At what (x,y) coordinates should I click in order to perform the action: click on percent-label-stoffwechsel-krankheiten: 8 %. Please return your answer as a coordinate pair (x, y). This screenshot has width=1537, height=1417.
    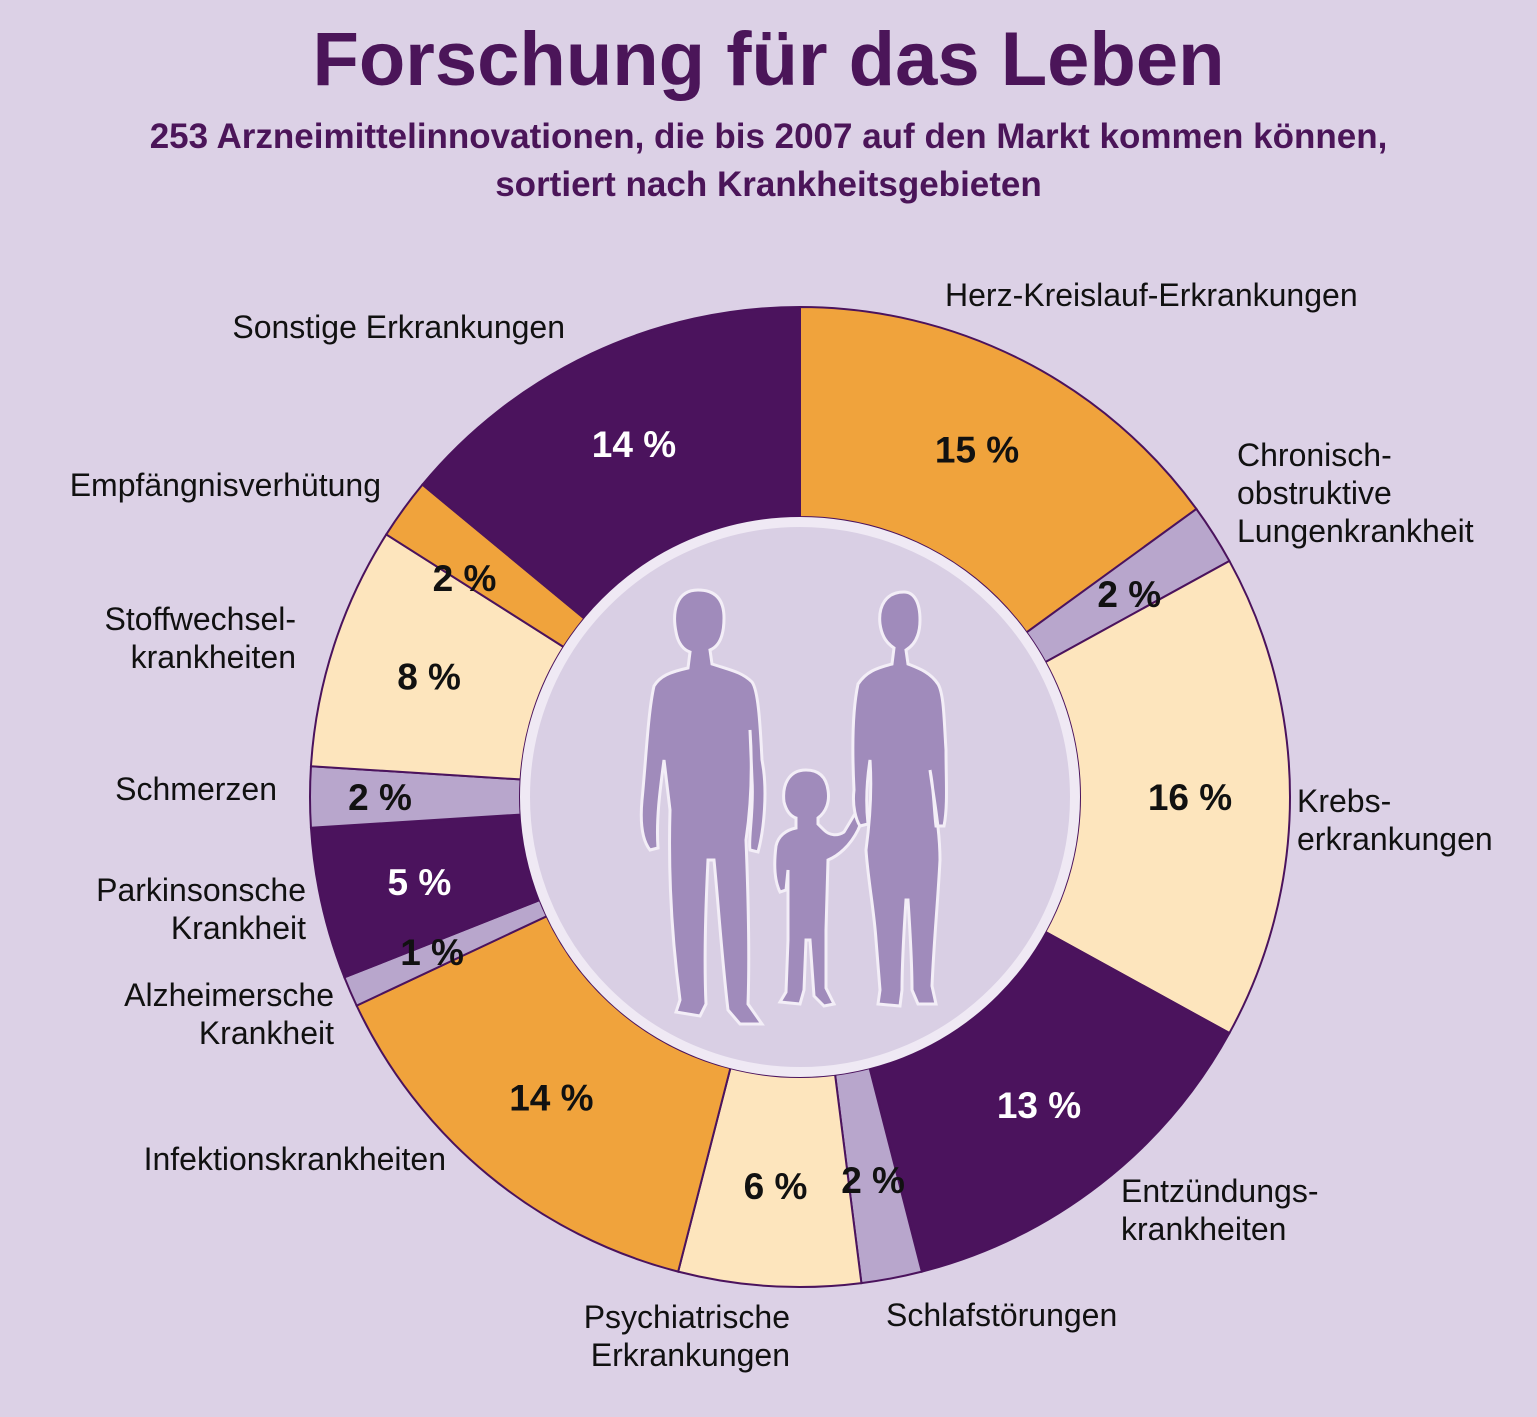
    Looking at the image, I should click on (429, 676).